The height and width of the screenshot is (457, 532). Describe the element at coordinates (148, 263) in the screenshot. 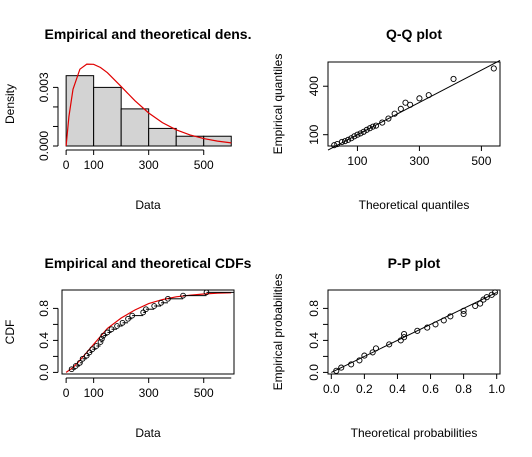

I see `cdf-title: Empirical and theoretical CDFs` at that location.